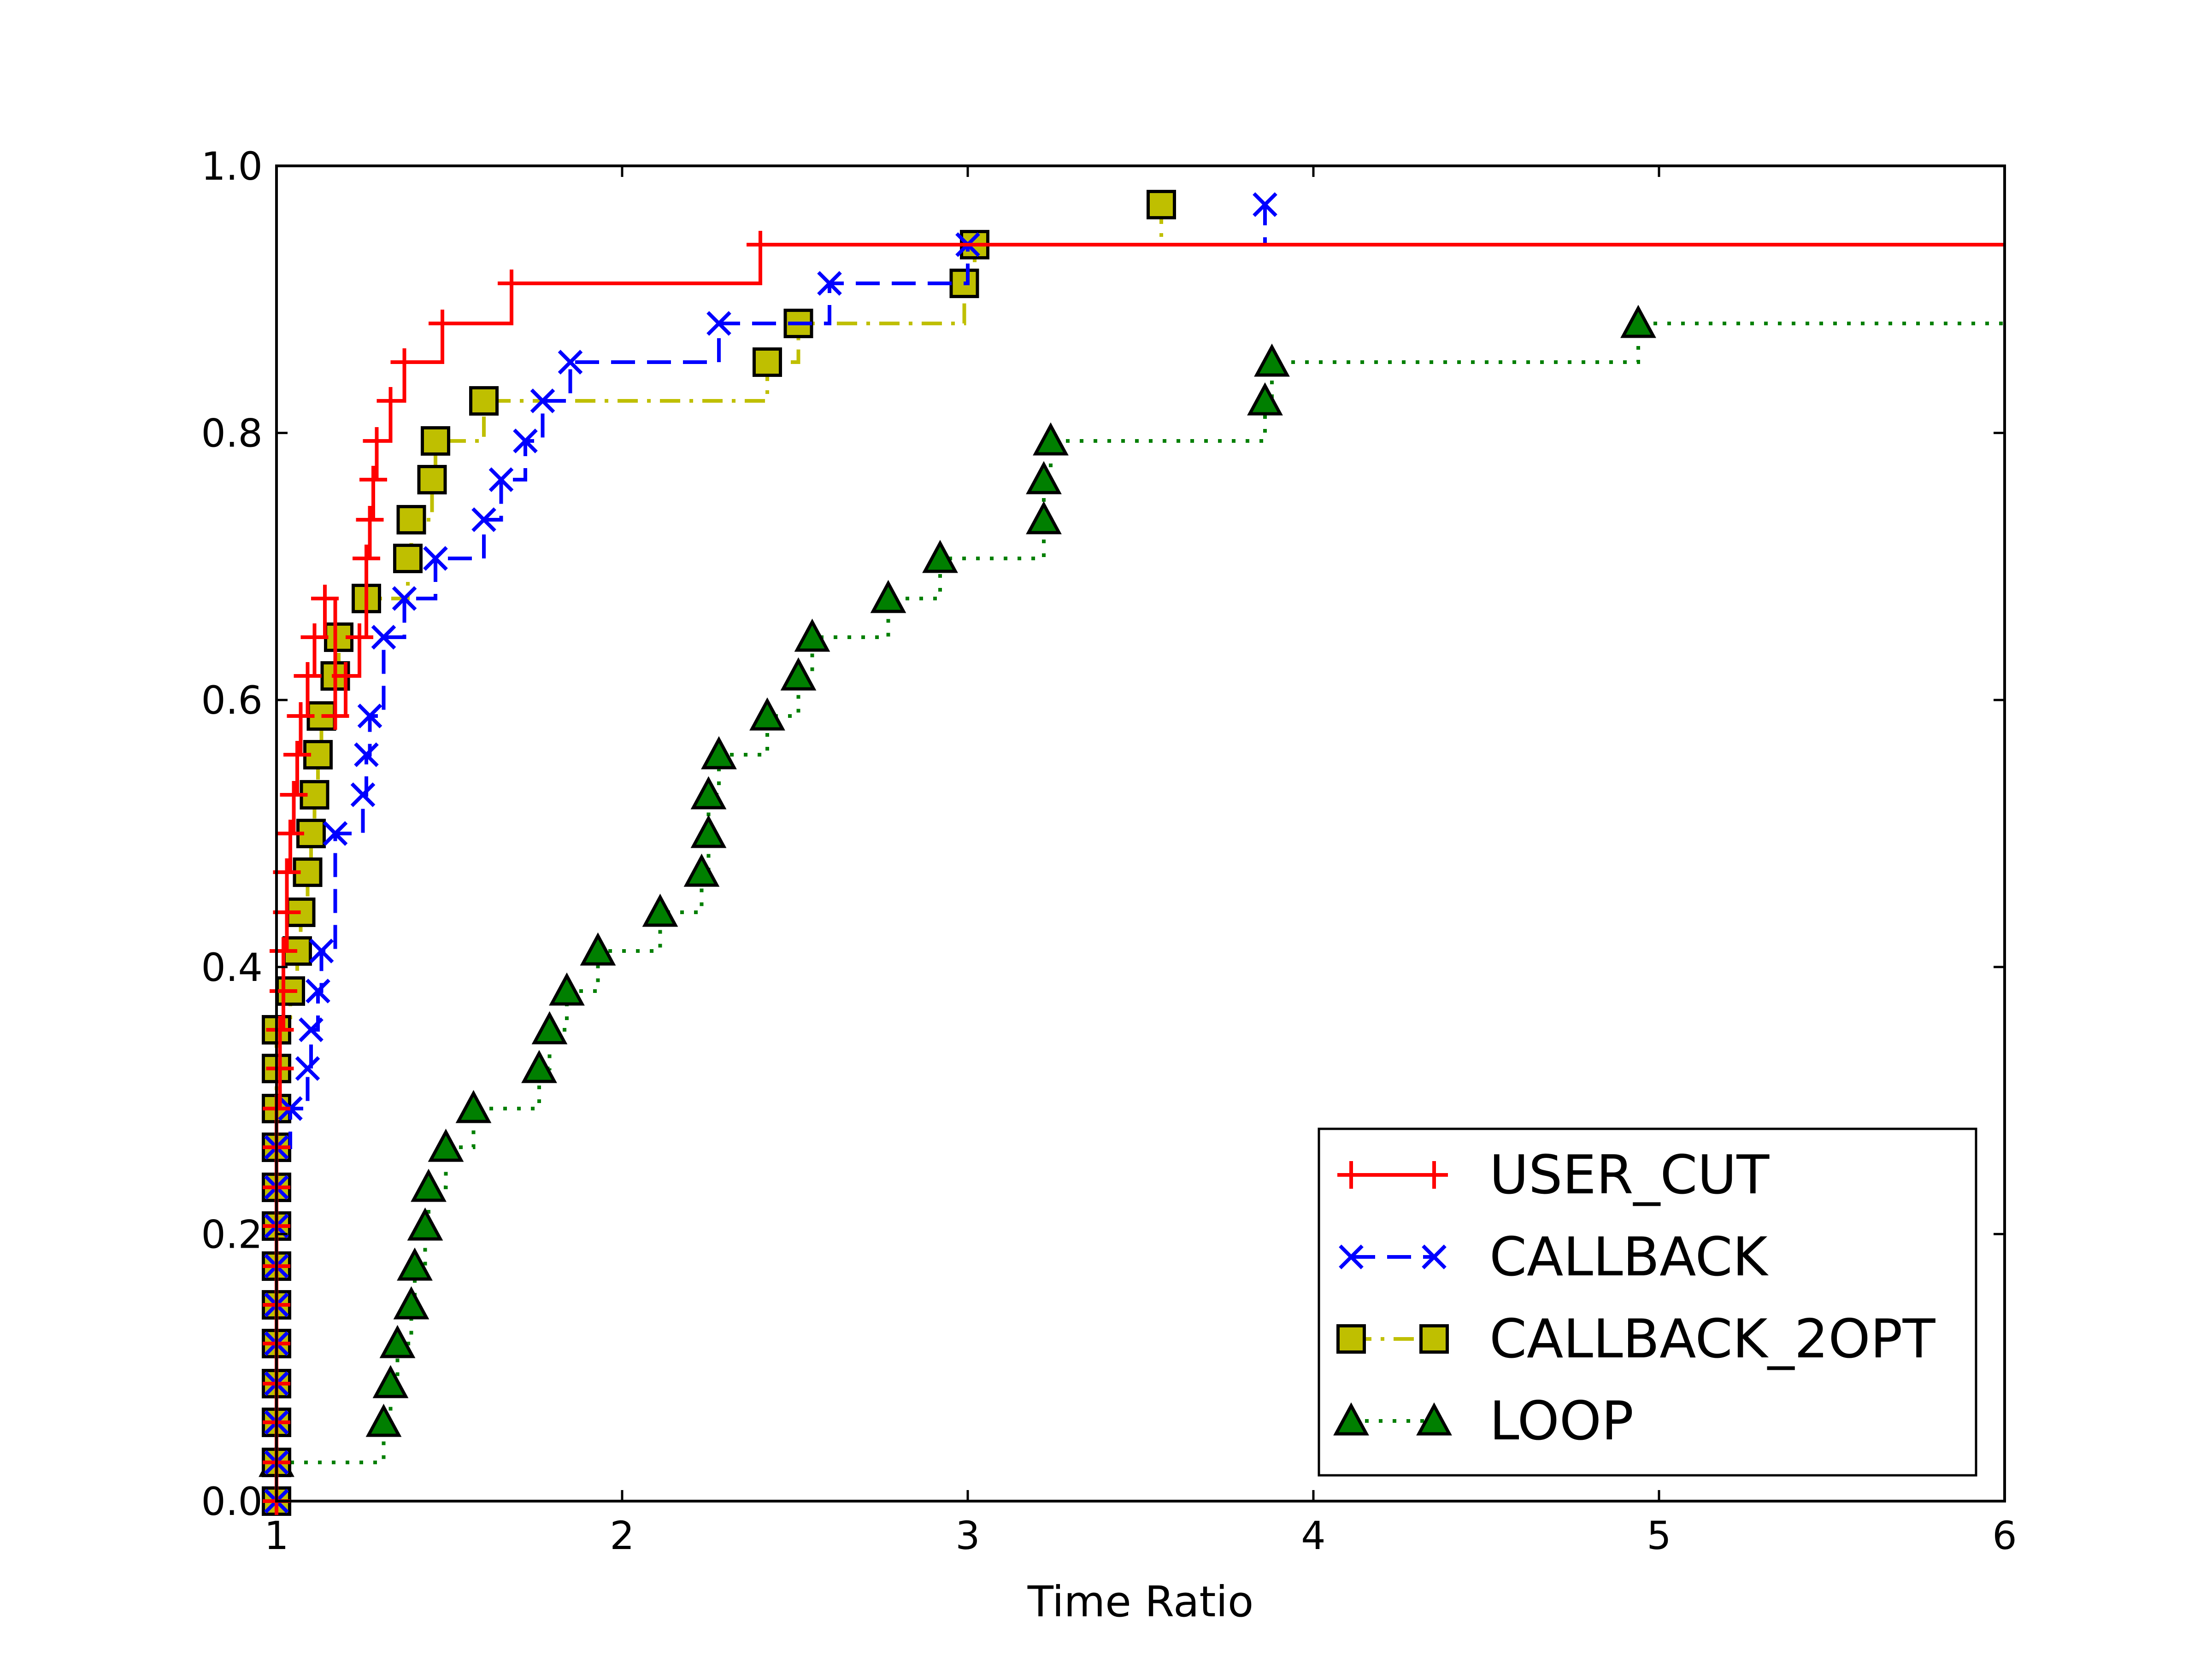 Image resolution: width=2212 pixels, height=1661 pixels. I want to click on y-tick-label: 0.6, so click(232, 700).